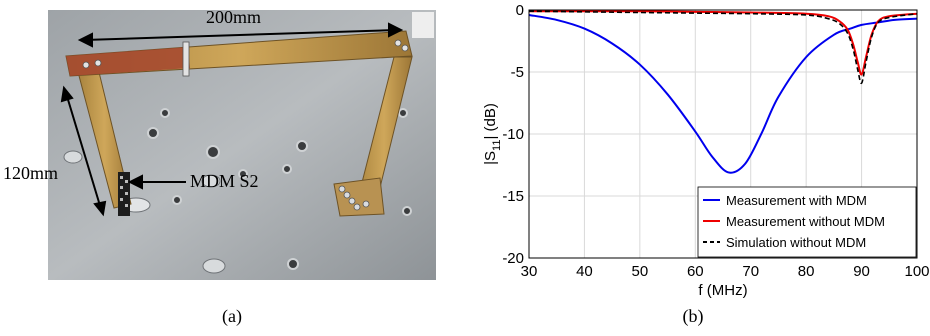 This screenshot has width=930, height=336. Describe the element at coordinates (240, 35) in the screenshot. I see `width-dimension-line` at that location.